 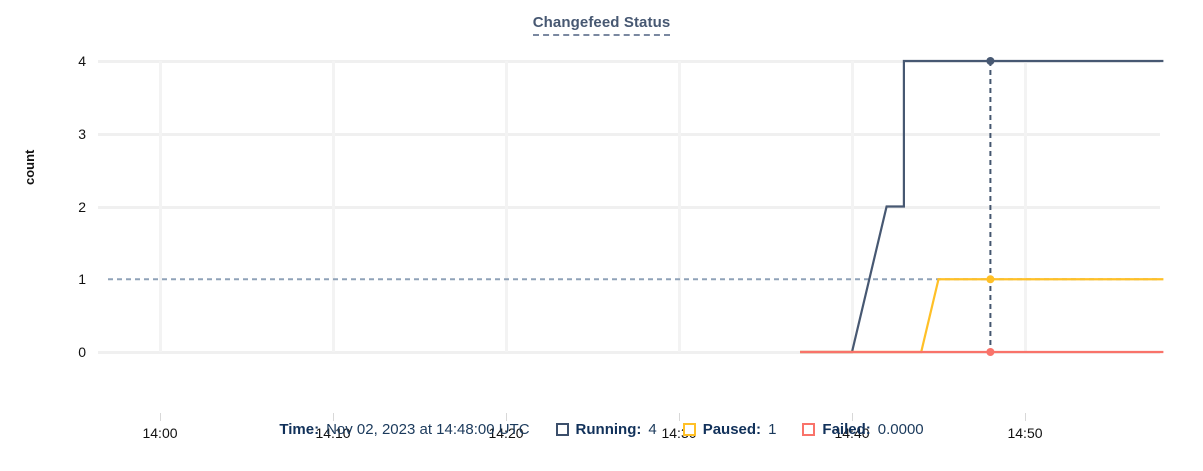 What do you see at coordinates (82, 133) in the screenshot?
I see `y-axis-tick-label: 3` at bounding box center [82, 133].